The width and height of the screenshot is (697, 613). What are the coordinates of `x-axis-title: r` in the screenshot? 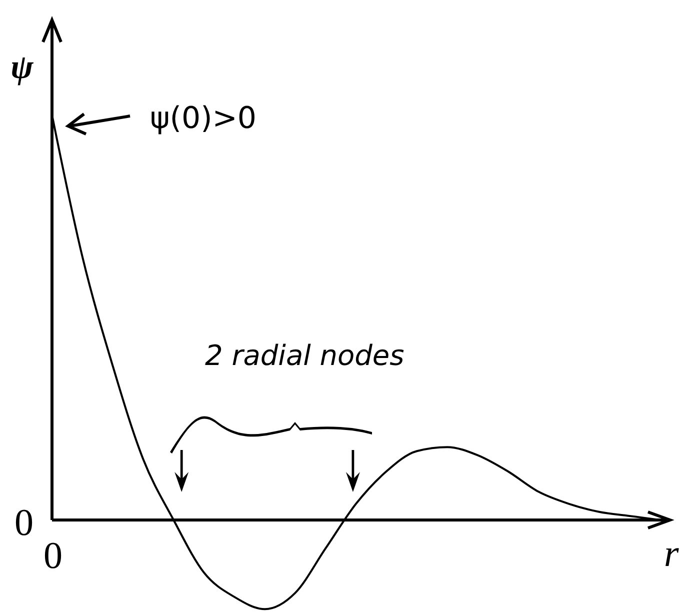 It's located at (671, 554).